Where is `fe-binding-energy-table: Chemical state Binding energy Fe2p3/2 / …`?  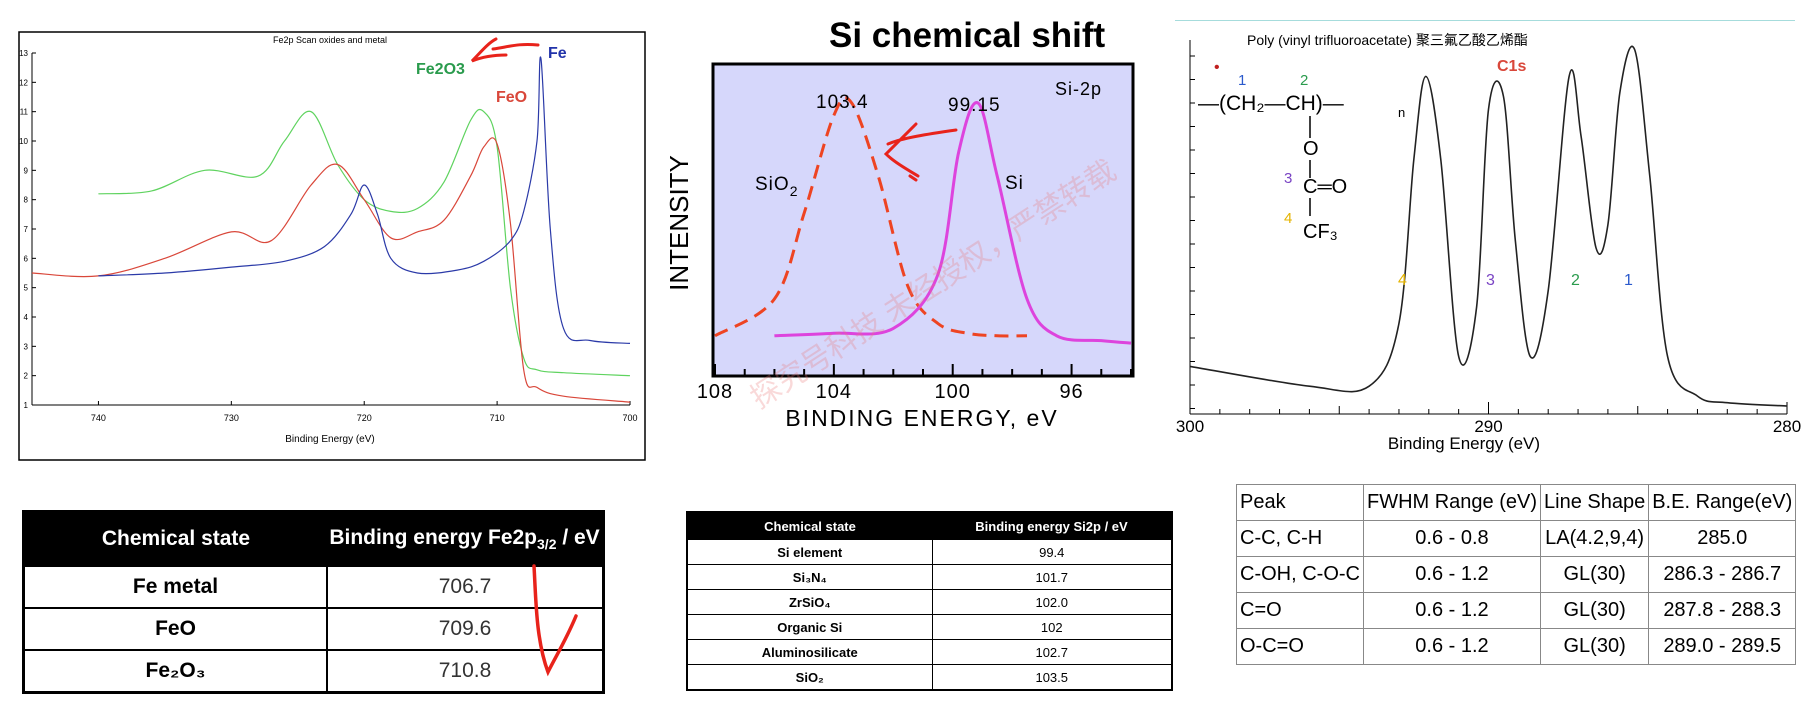
fe-binding-energy-table: Chemical state Binding energy Fe2p3/2 / … is located at coordinates (313, 602).